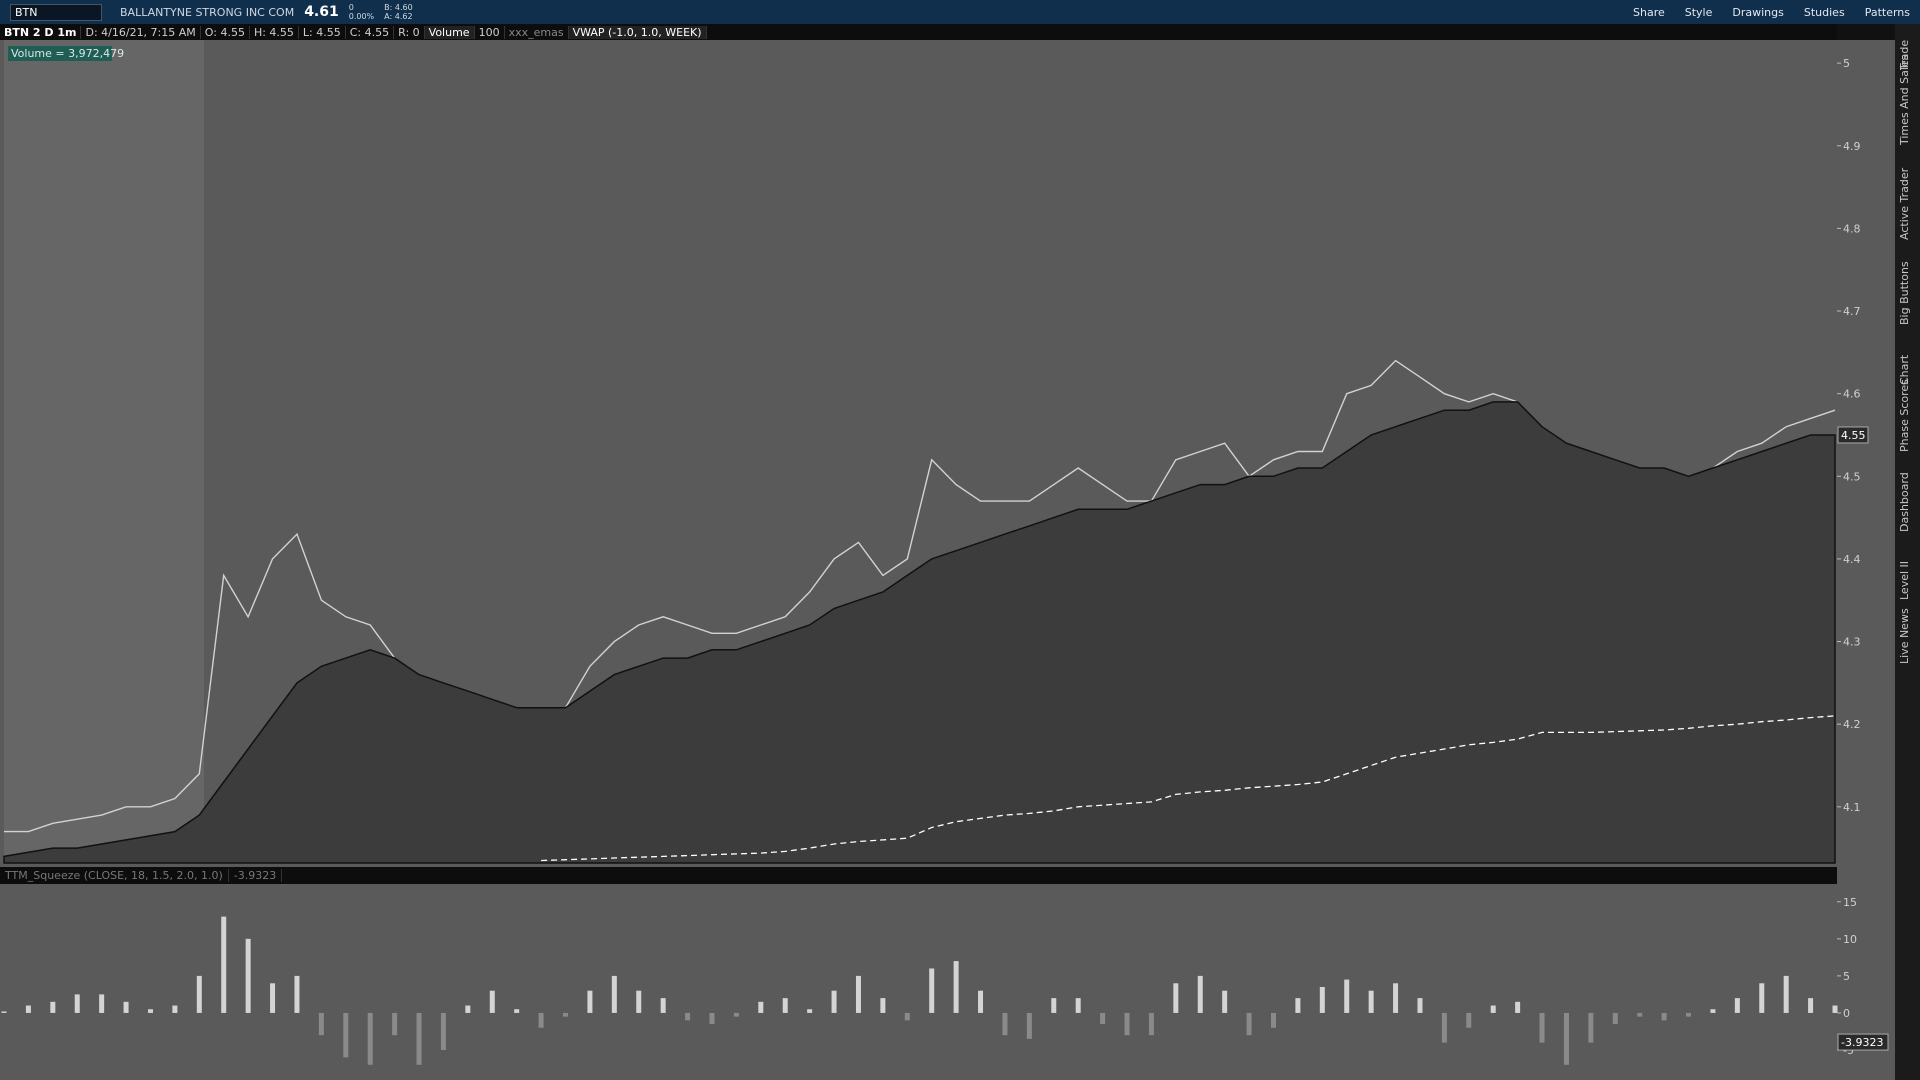  What do you see at coordinates (1852, 146) in the screenshot?
I see `y-tick-label: 4.9` at bounding box center [1852, 146].